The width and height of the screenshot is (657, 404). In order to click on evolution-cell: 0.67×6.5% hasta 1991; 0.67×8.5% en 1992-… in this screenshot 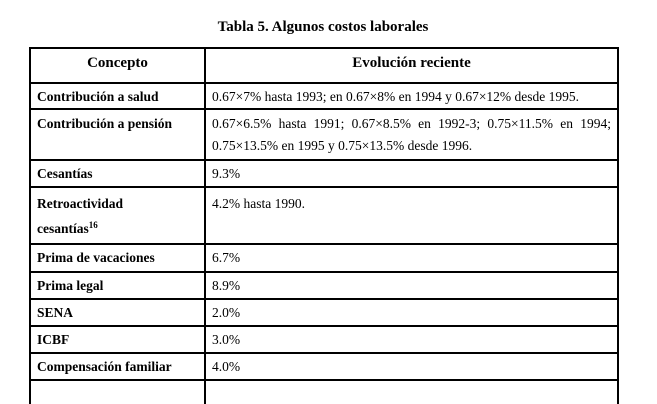, I will do `click(411, 134)`.